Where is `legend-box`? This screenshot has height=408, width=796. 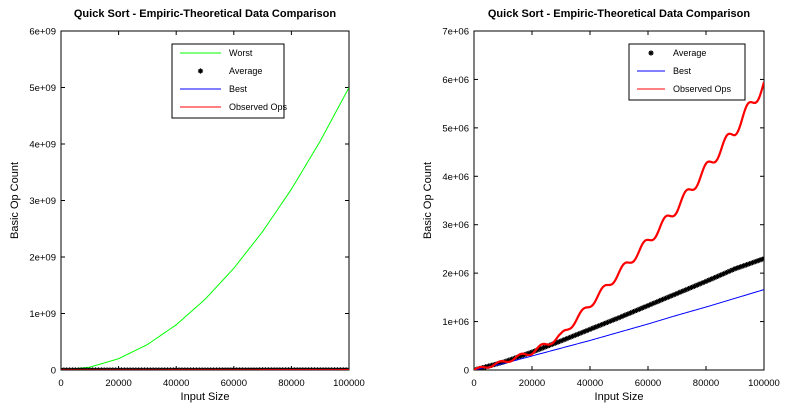 legend-box is located at coordinates (687, 72).